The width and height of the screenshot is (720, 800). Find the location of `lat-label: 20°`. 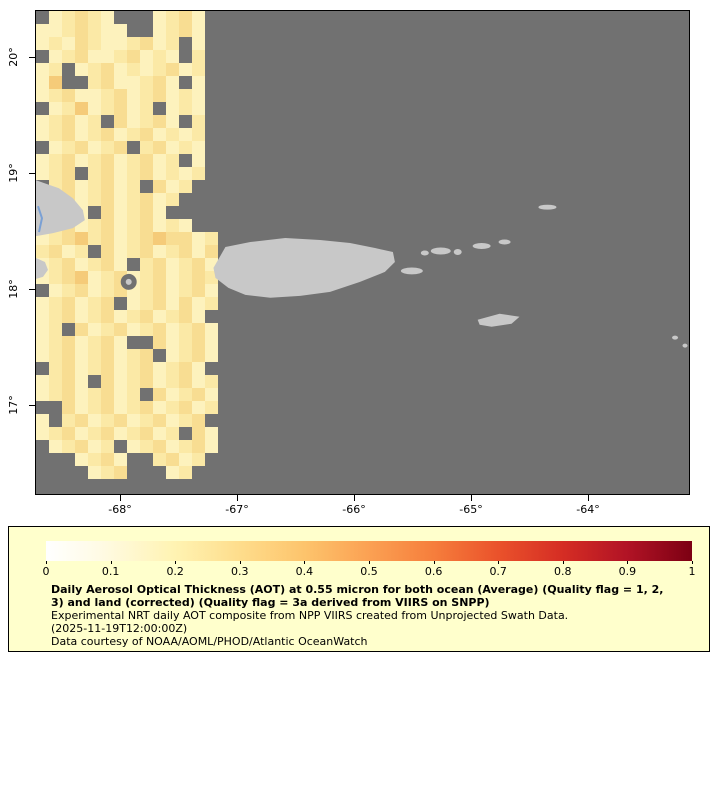

lat-label: 20° is located at coordinates (13, 57).